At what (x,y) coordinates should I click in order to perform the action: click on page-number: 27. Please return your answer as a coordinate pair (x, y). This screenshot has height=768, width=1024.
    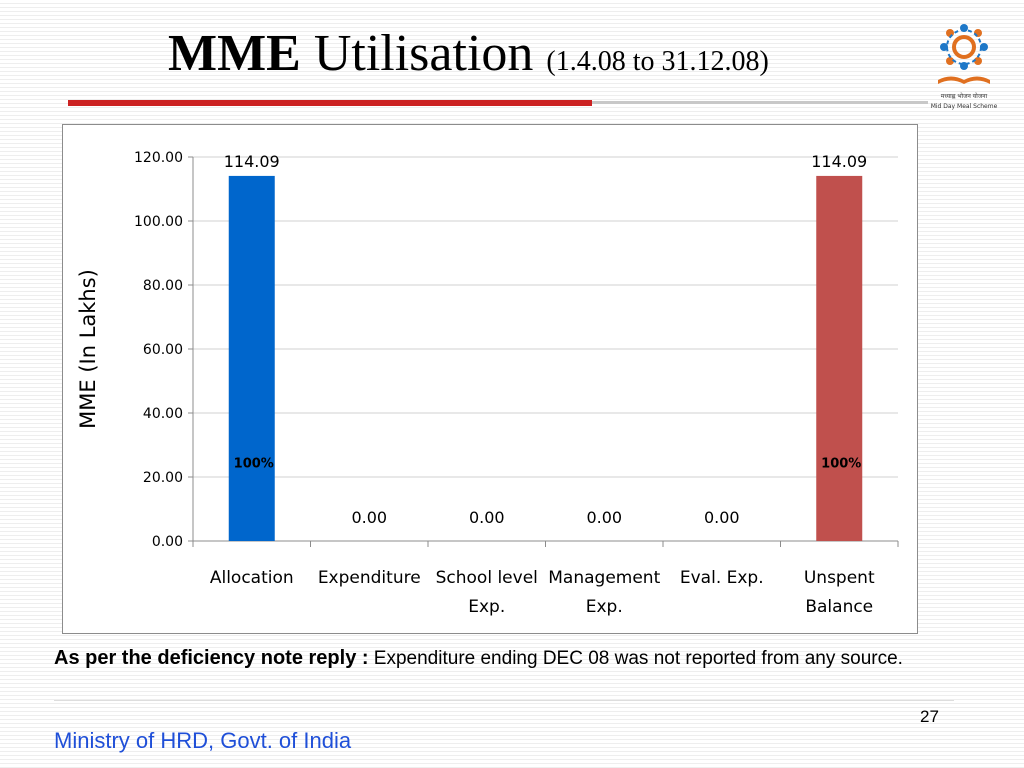
    Looking at the image, I should click on (929, 716).